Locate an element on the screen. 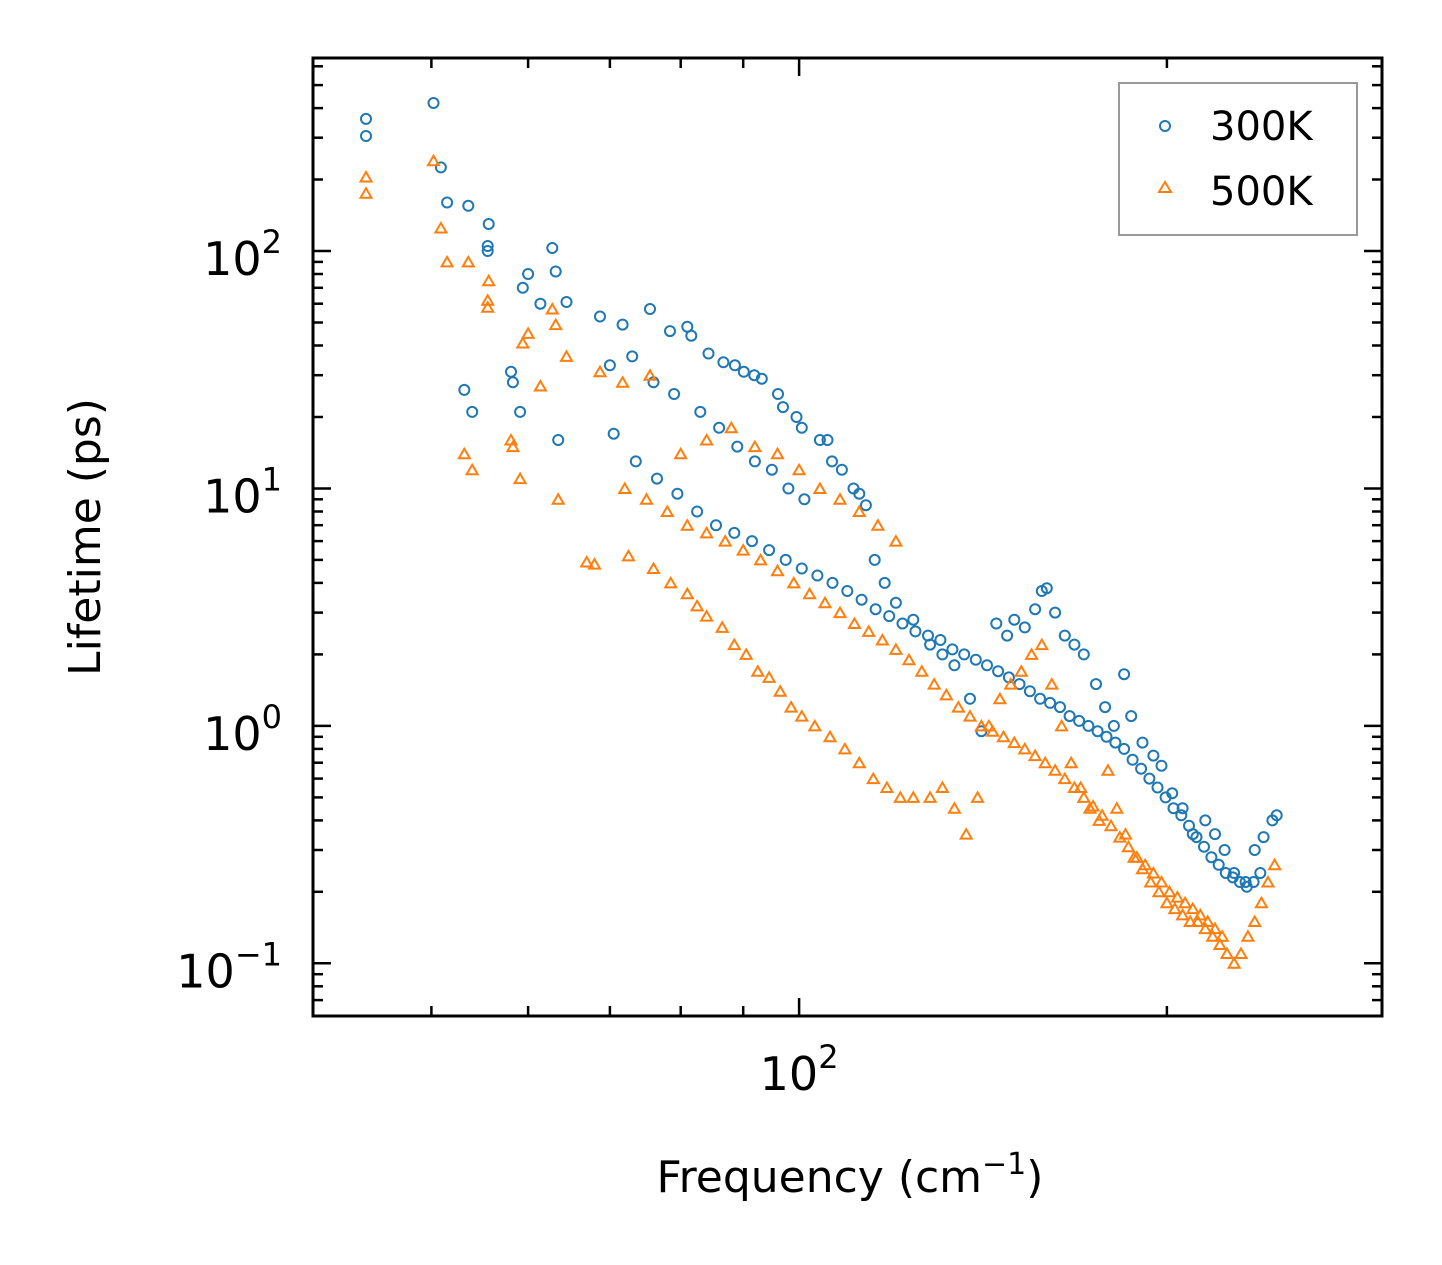  y-tick-label-1-exponent: 0 is located at coordinates (272, 717).